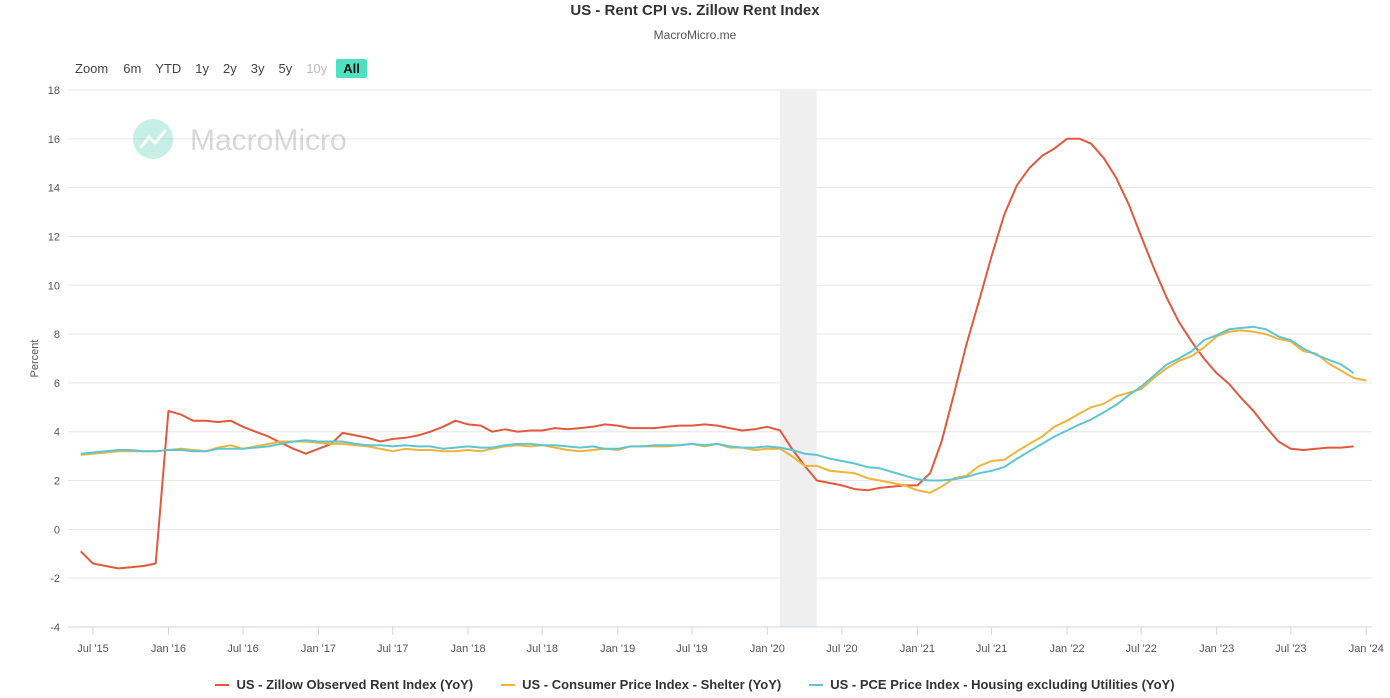 This screenshot has width=1390, height=698. Describe the element at coordinates (57, 384) in the screenshot. I see `y-tick-label: 6` at that location.